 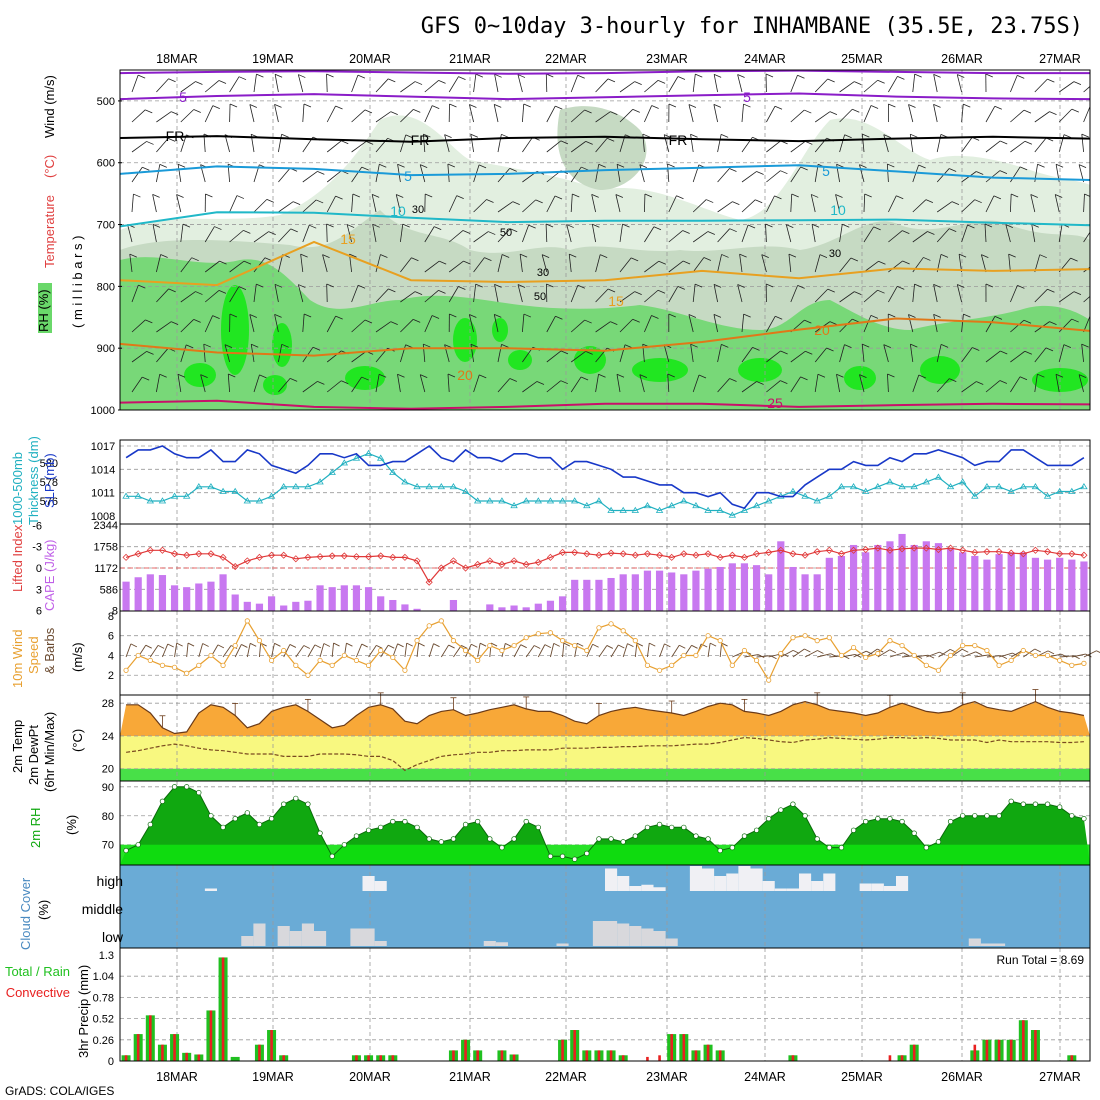 What do you see at coordinates (826, 171) in the screenshot?
I see `contour-label: 5` at bounding box center [826, 171].